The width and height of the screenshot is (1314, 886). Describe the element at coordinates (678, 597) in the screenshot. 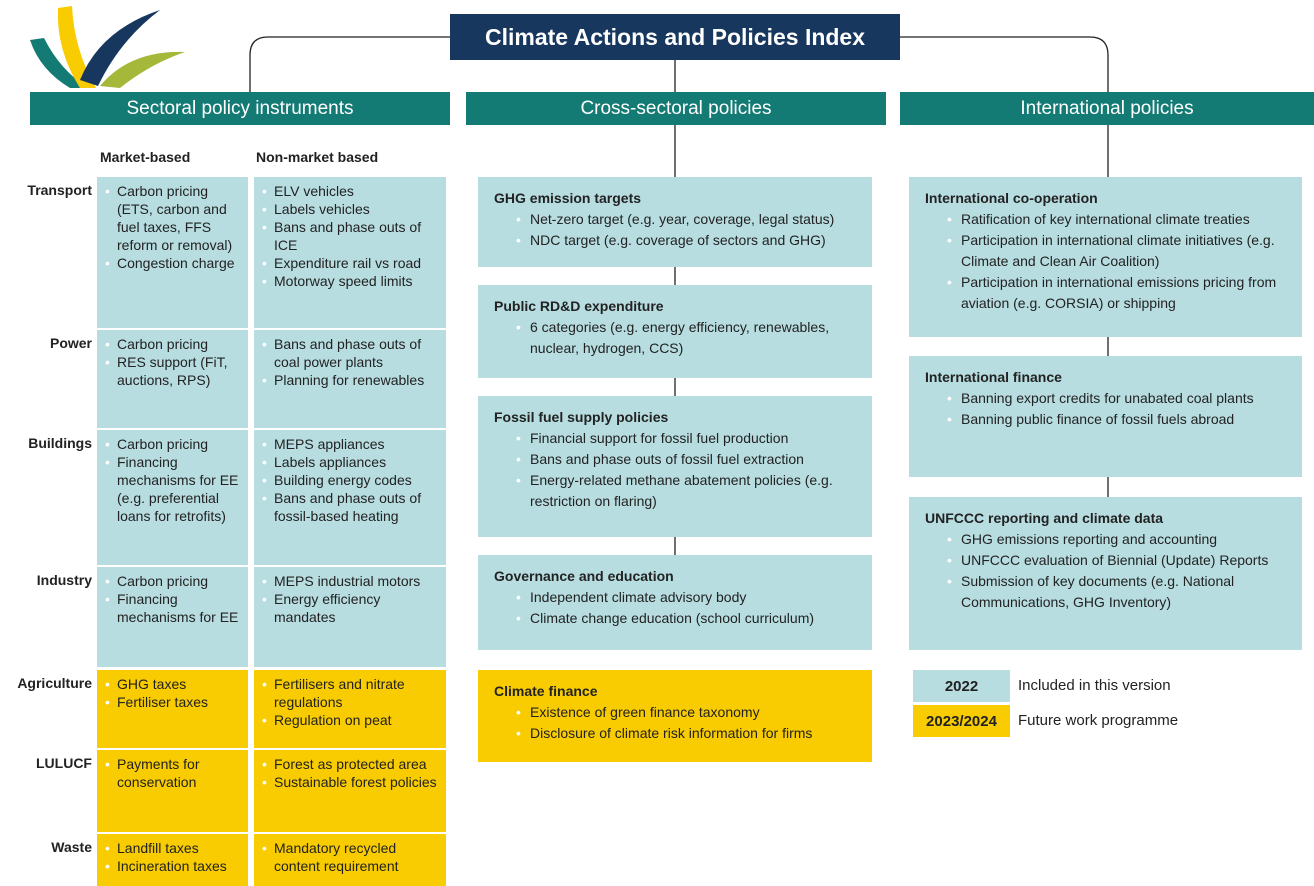

I see `bullet-item: Independent climate advisory body` at that location.